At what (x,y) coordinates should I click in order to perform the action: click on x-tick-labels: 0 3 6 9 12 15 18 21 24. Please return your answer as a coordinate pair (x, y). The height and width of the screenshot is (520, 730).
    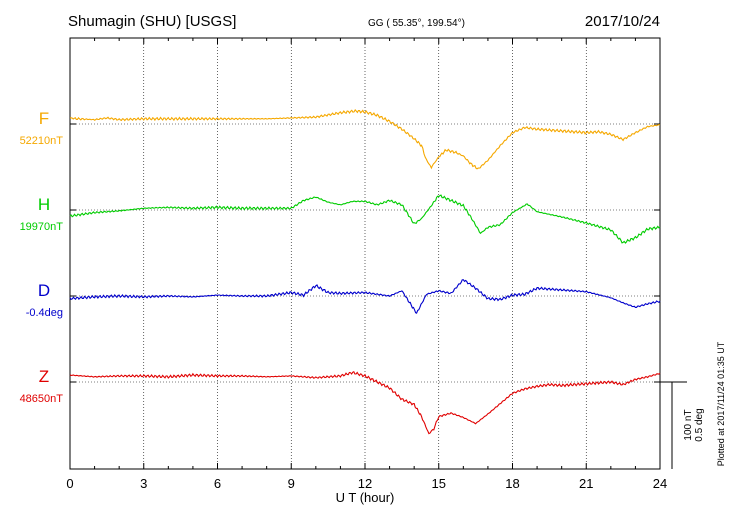
    Looking at the image, I should click on (366, 483).